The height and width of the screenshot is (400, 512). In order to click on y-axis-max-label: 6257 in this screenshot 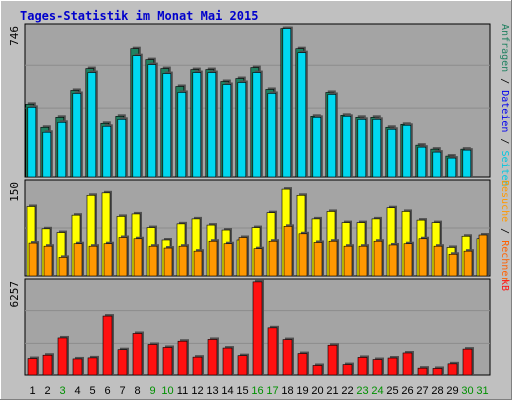, I will do `click(14, 294)`.